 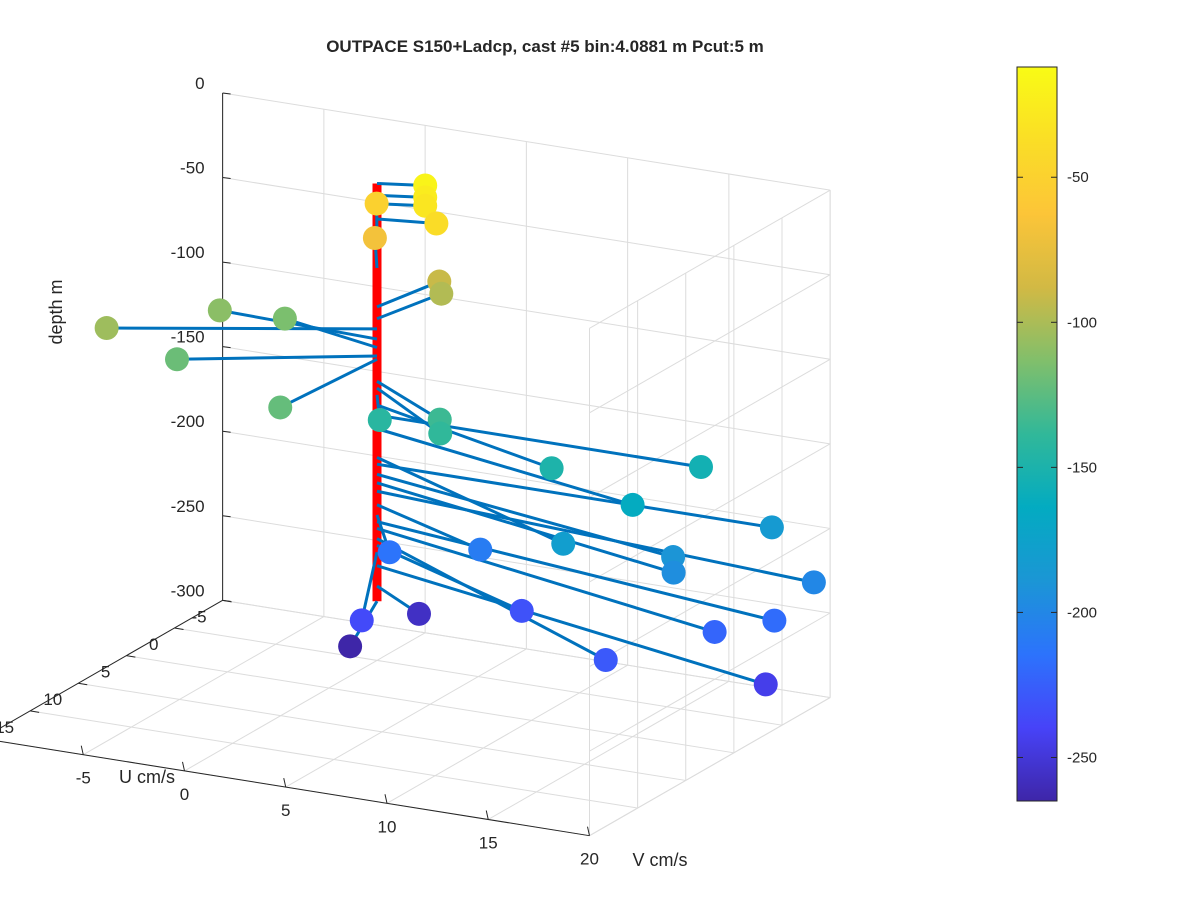 I want to click on v-tick-label: 0, so click(x=184, y=794).